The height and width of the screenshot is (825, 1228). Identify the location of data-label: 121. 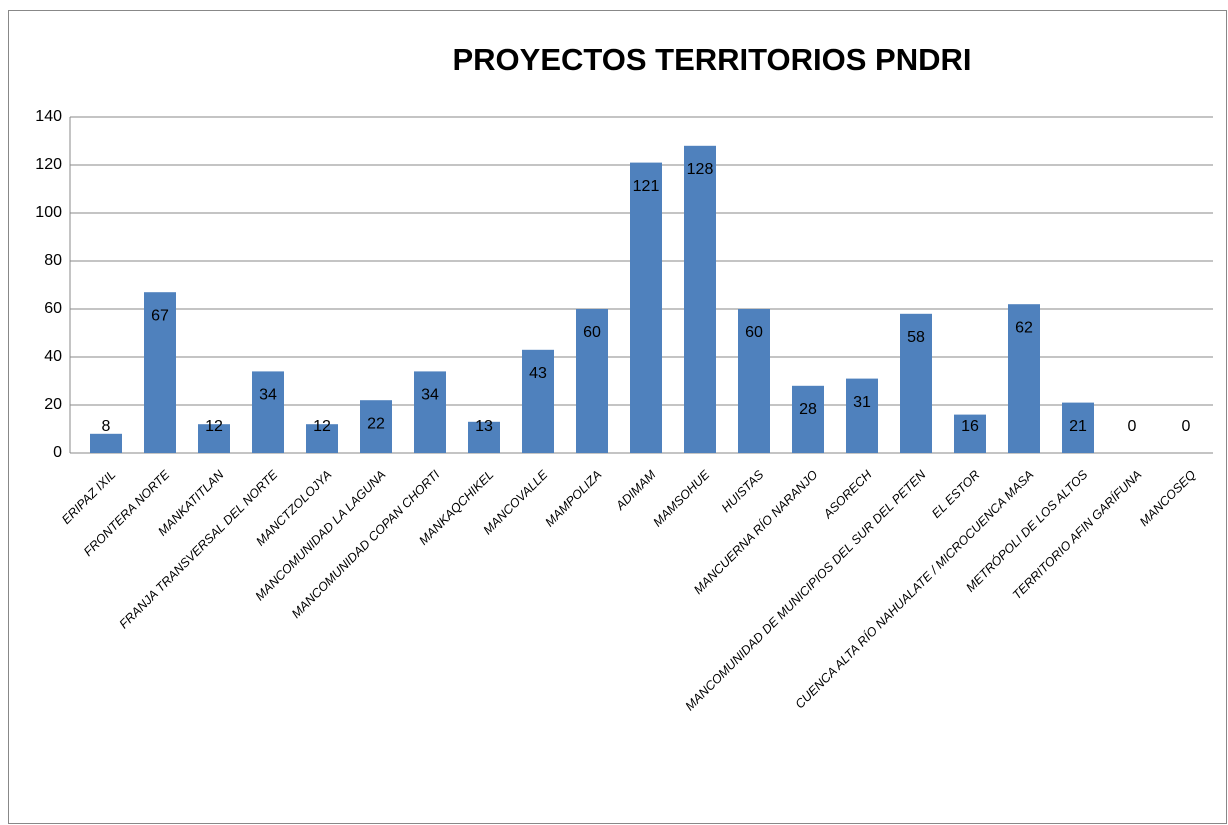
(646, 186).